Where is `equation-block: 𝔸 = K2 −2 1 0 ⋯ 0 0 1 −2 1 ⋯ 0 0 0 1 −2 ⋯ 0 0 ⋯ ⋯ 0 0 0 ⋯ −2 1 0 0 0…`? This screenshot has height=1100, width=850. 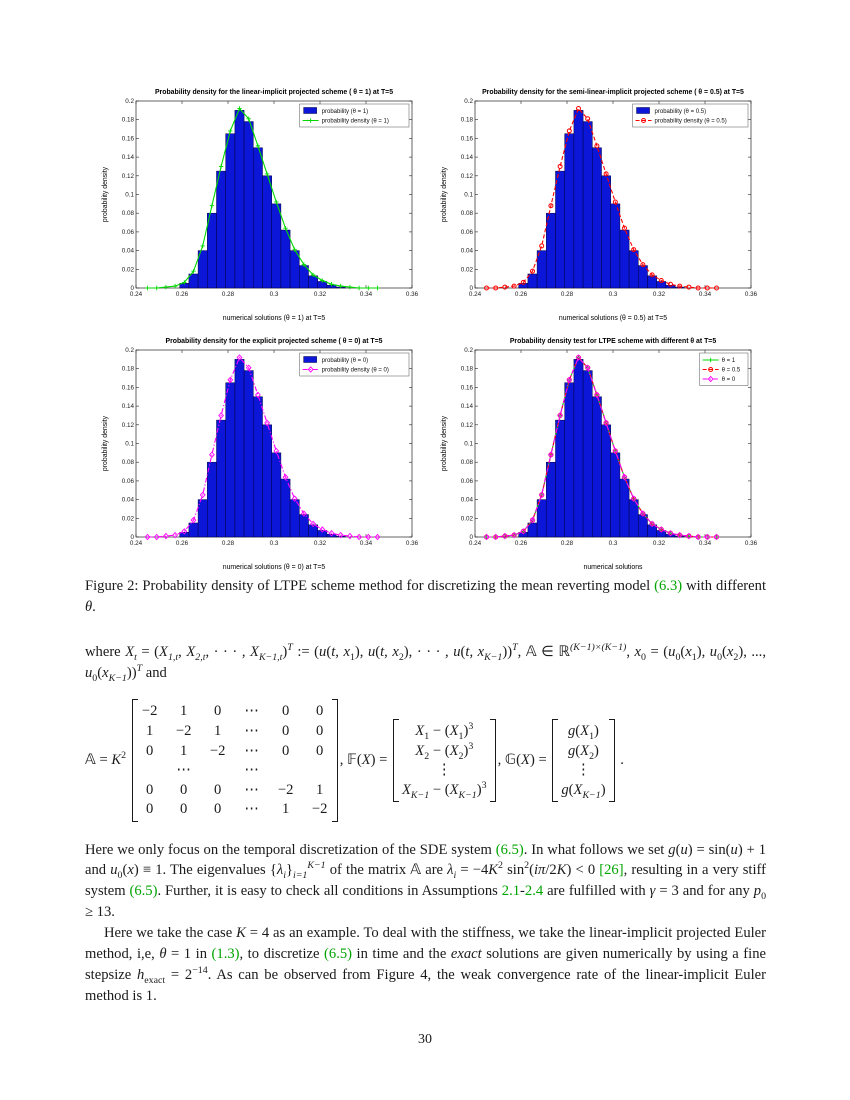
equation-block: 𝔸 = K2 −2 1 0 ⋯ 0 0 1 −2 1 ⋯ 0 0 0 1 −2 ⋯ 0 0 ⋯ ⋯ 0 0 0 ⋯ −2 1 0 0 0… is located at coordinates (425, 760).